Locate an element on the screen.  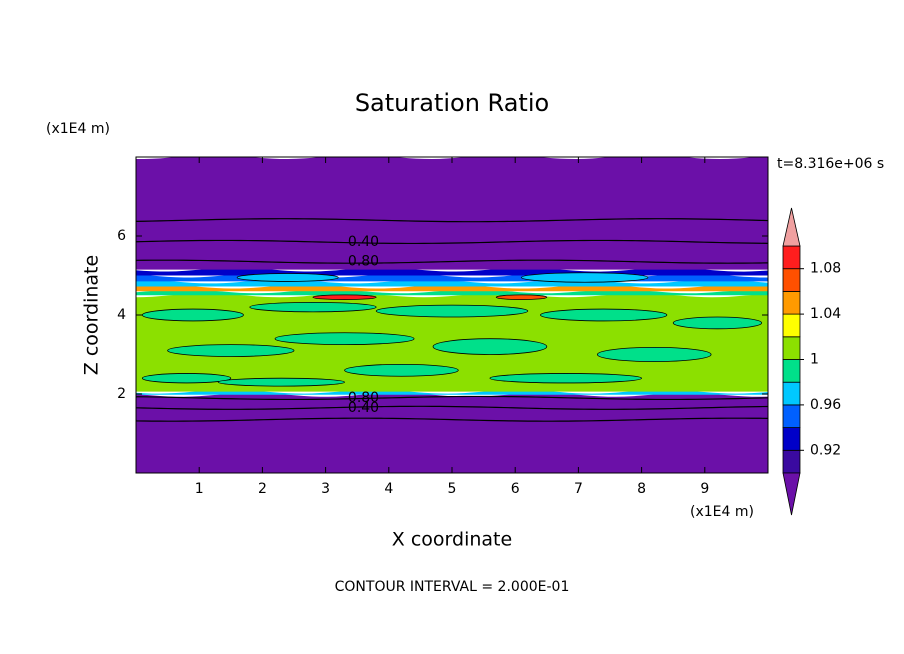
y-tick-label: 2 is located at coordinates (121, 394).